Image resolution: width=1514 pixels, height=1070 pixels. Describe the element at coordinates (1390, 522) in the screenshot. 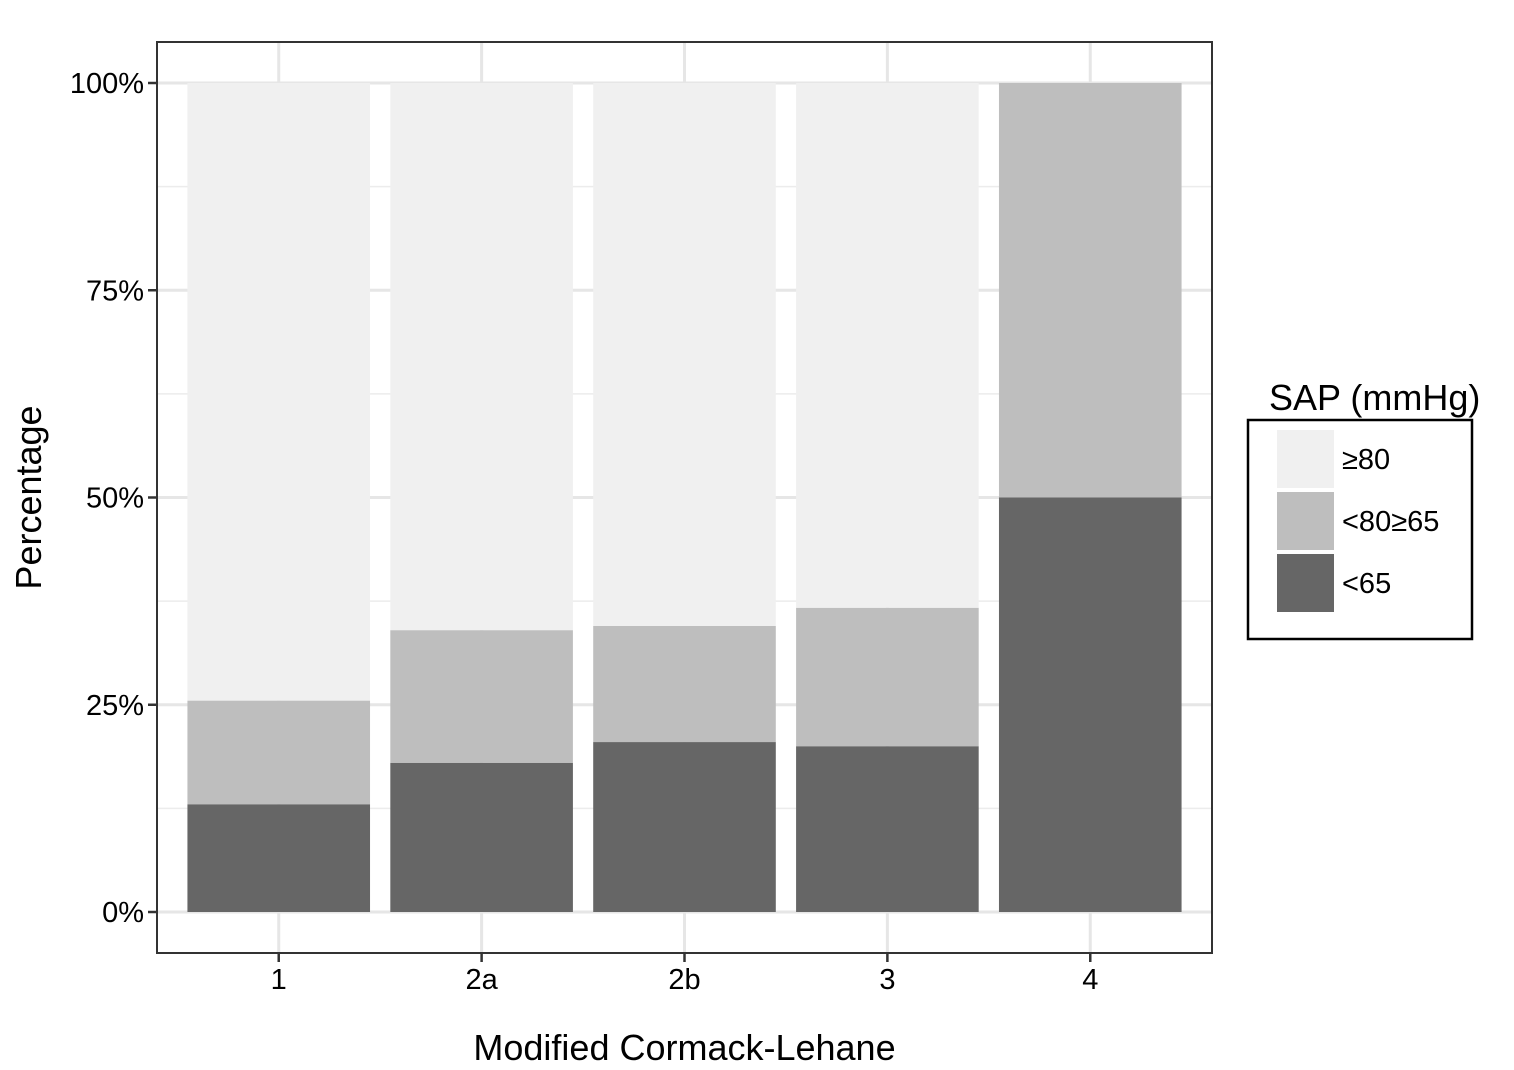

I see `legend-label: <80≥65` at that location.